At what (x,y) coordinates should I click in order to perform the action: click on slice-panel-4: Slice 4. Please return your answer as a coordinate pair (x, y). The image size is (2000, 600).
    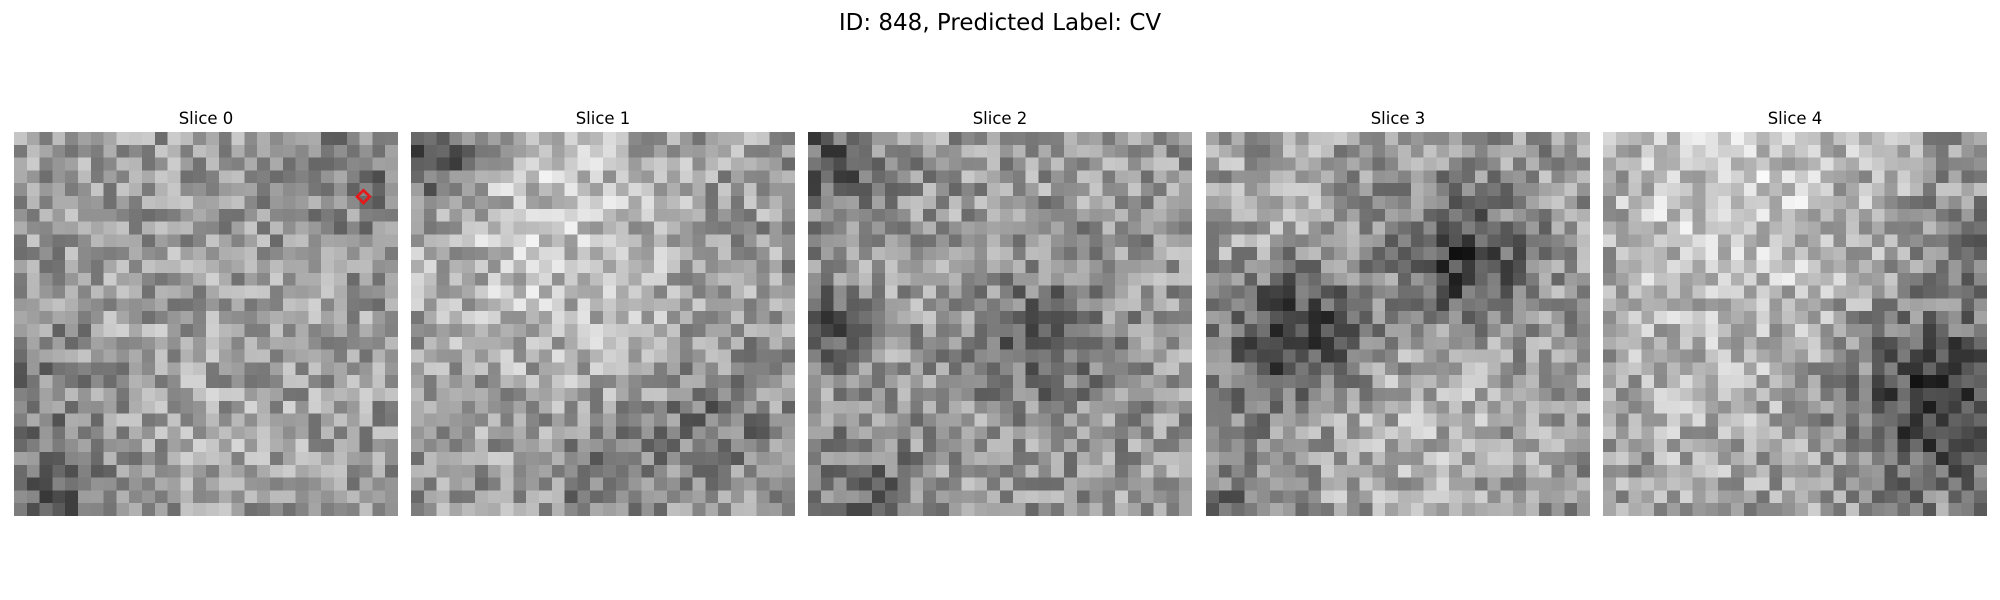
    Looking at the image, I should click on (1795, 312).